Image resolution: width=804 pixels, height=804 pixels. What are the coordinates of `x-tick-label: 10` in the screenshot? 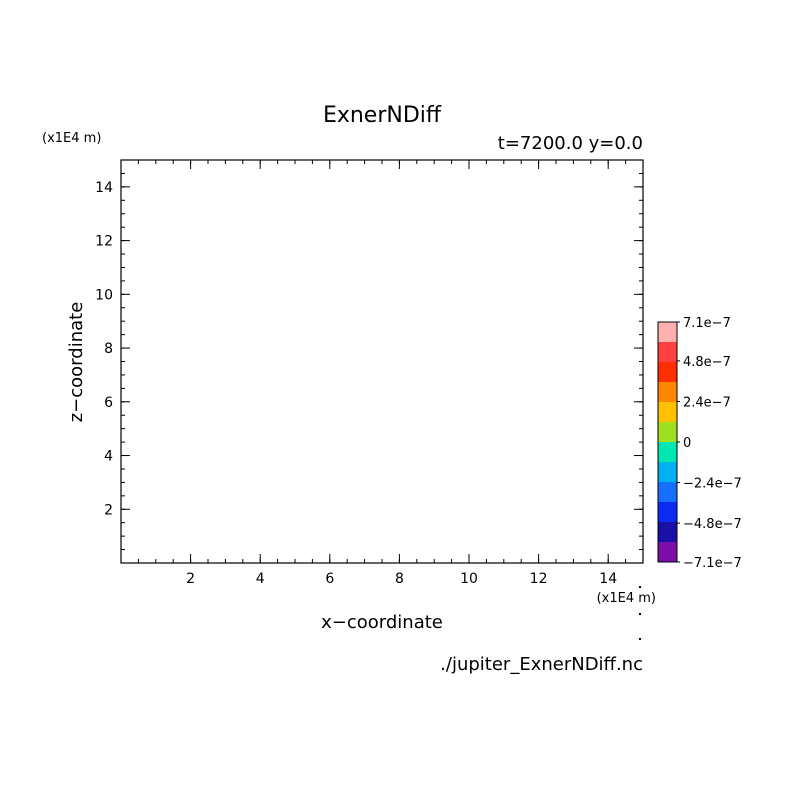 It's located at (469, 579).